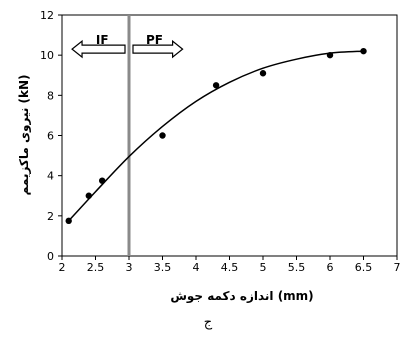 The width and height of the screenshot is (401, 340). What do you see at coordinates (50, 136) in the screenshot?
I see `y-tick-label: 6` at bounding box center [50, 136].